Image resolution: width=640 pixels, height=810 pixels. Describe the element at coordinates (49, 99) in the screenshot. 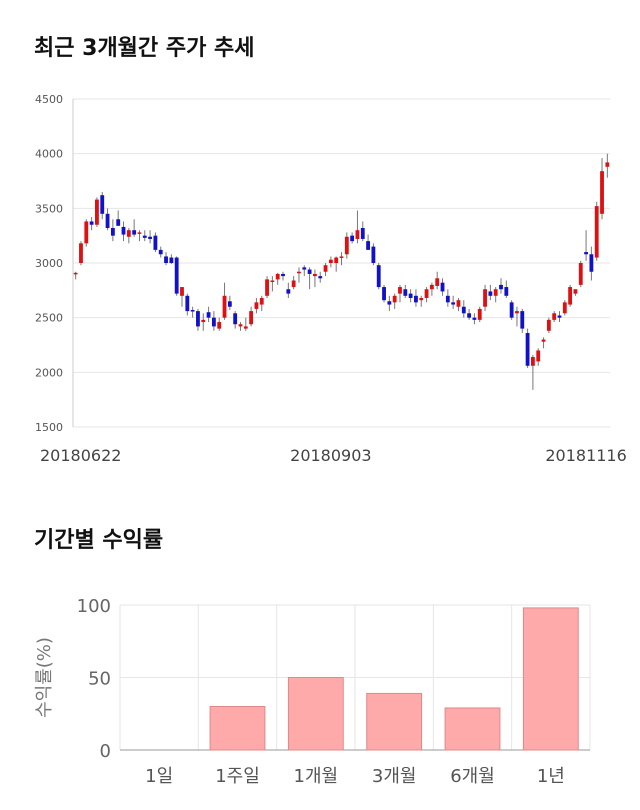

I see `y-tick-label: 4500` at that location.